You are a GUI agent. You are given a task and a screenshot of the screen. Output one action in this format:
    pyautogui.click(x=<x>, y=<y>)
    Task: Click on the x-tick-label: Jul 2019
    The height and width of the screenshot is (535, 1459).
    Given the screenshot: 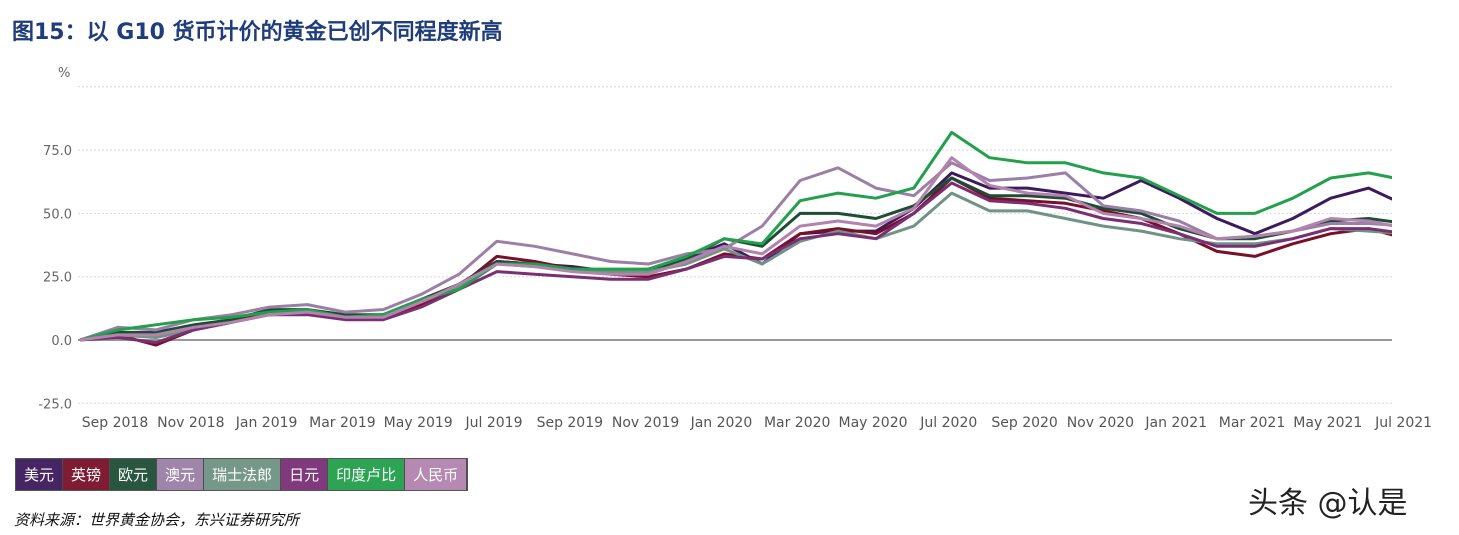 What is the action you would take?
    pyautogui.click(x=494, y=423)
    